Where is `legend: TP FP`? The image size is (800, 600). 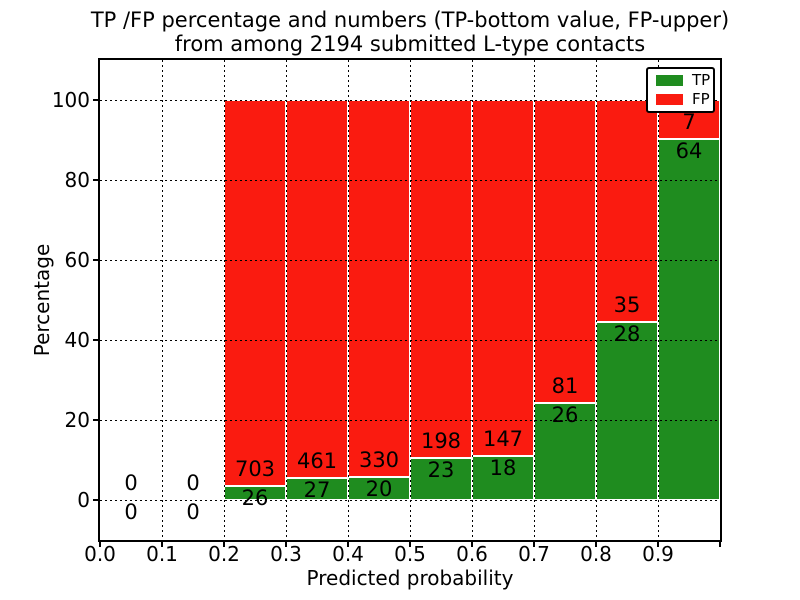
legend: TP FP is located at coordinates (680, 90).